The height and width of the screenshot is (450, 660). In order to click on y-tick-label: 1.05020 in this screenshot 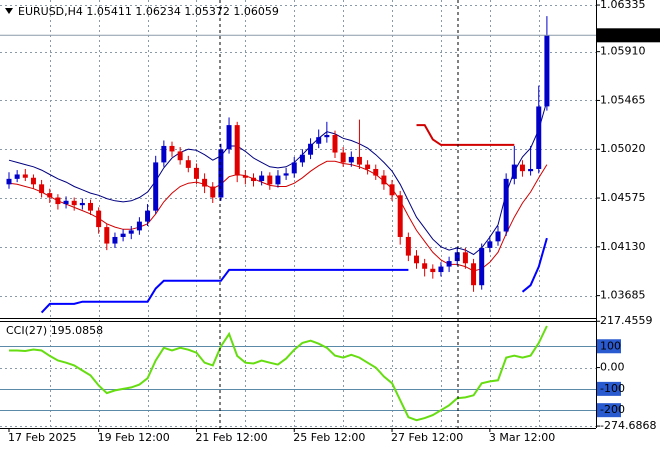, I will do `click(623, 148)`.